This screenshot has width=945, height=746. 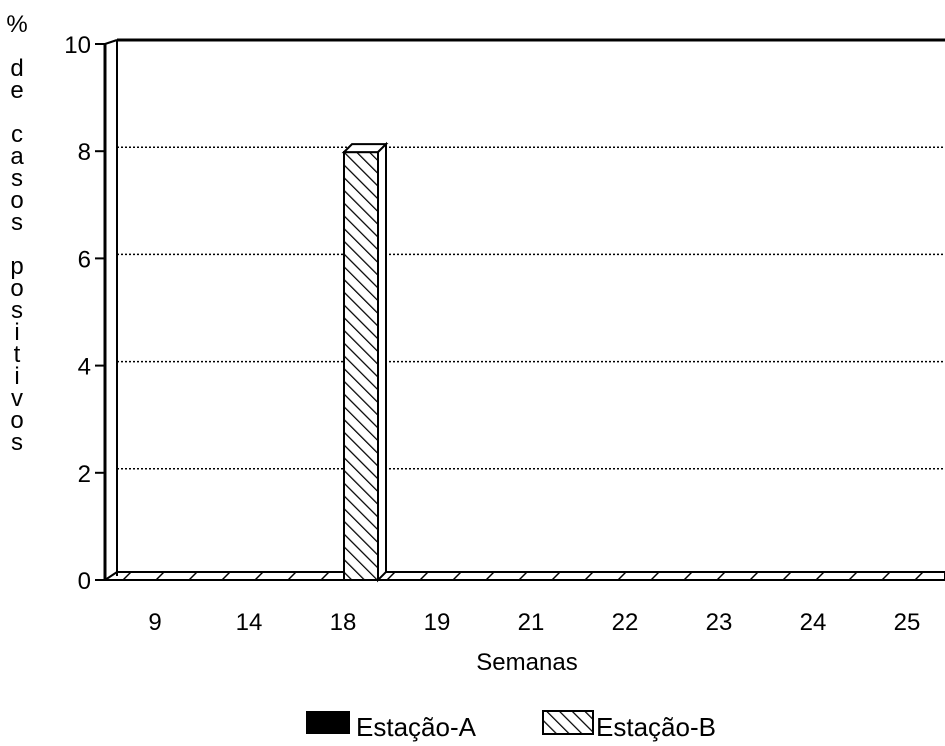 I want to click on legend-label-estacao-a: Estação-A, so click(x=416, y=727).